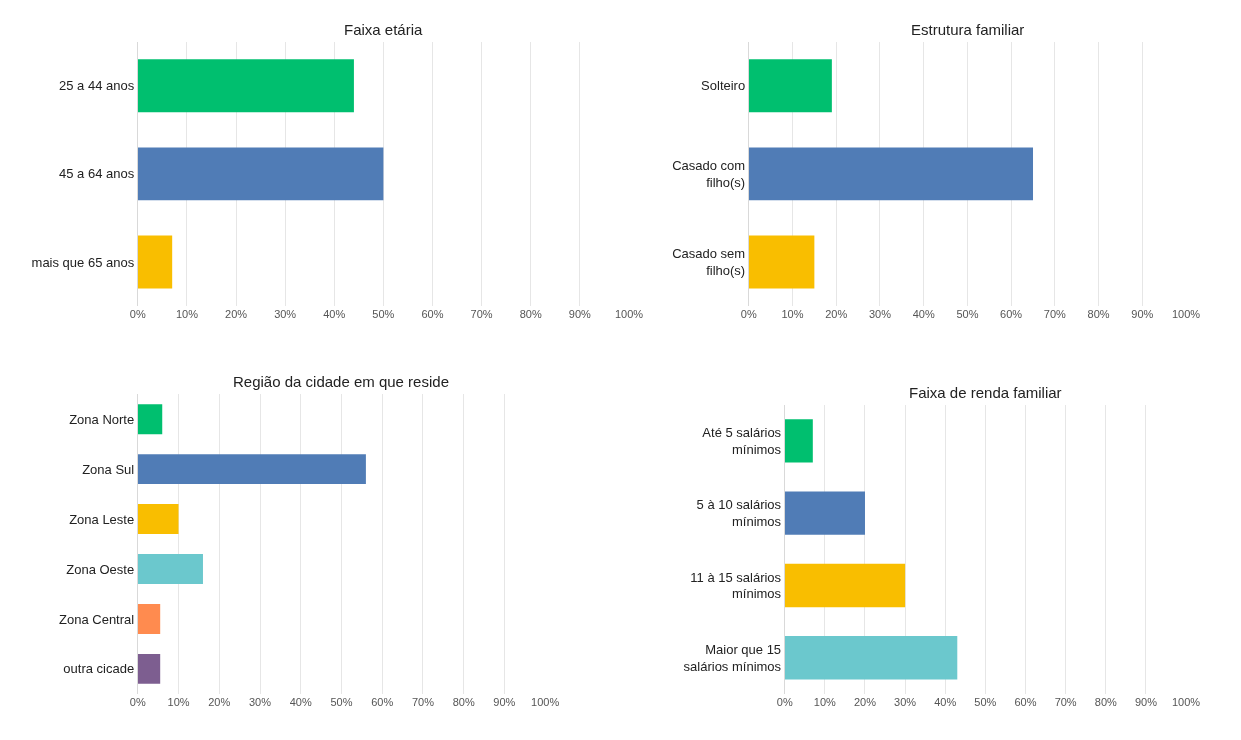 This screenshot has height=740, width=1241. I want to click on y-tick-label: Maior que 15 salários mínimos, so click(732, 657).